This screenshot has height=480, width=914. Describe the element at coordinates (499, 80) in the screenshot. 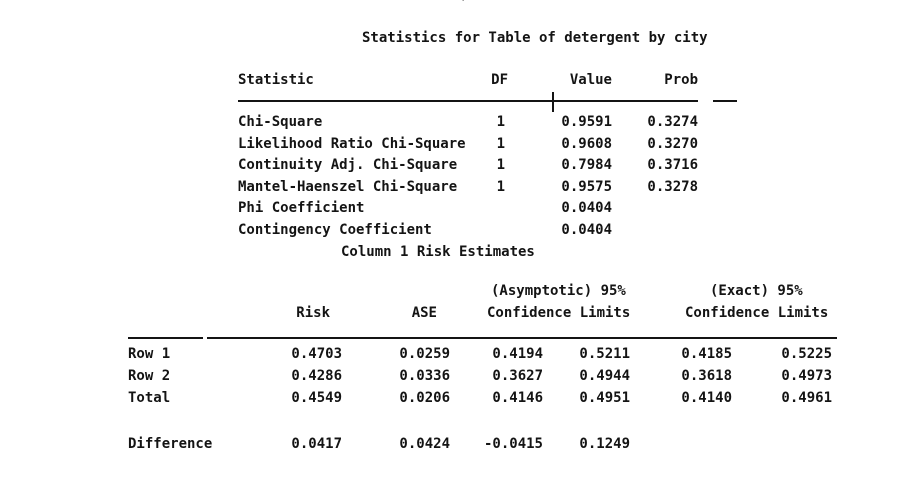

I see `col-header-df: DF` at that location.